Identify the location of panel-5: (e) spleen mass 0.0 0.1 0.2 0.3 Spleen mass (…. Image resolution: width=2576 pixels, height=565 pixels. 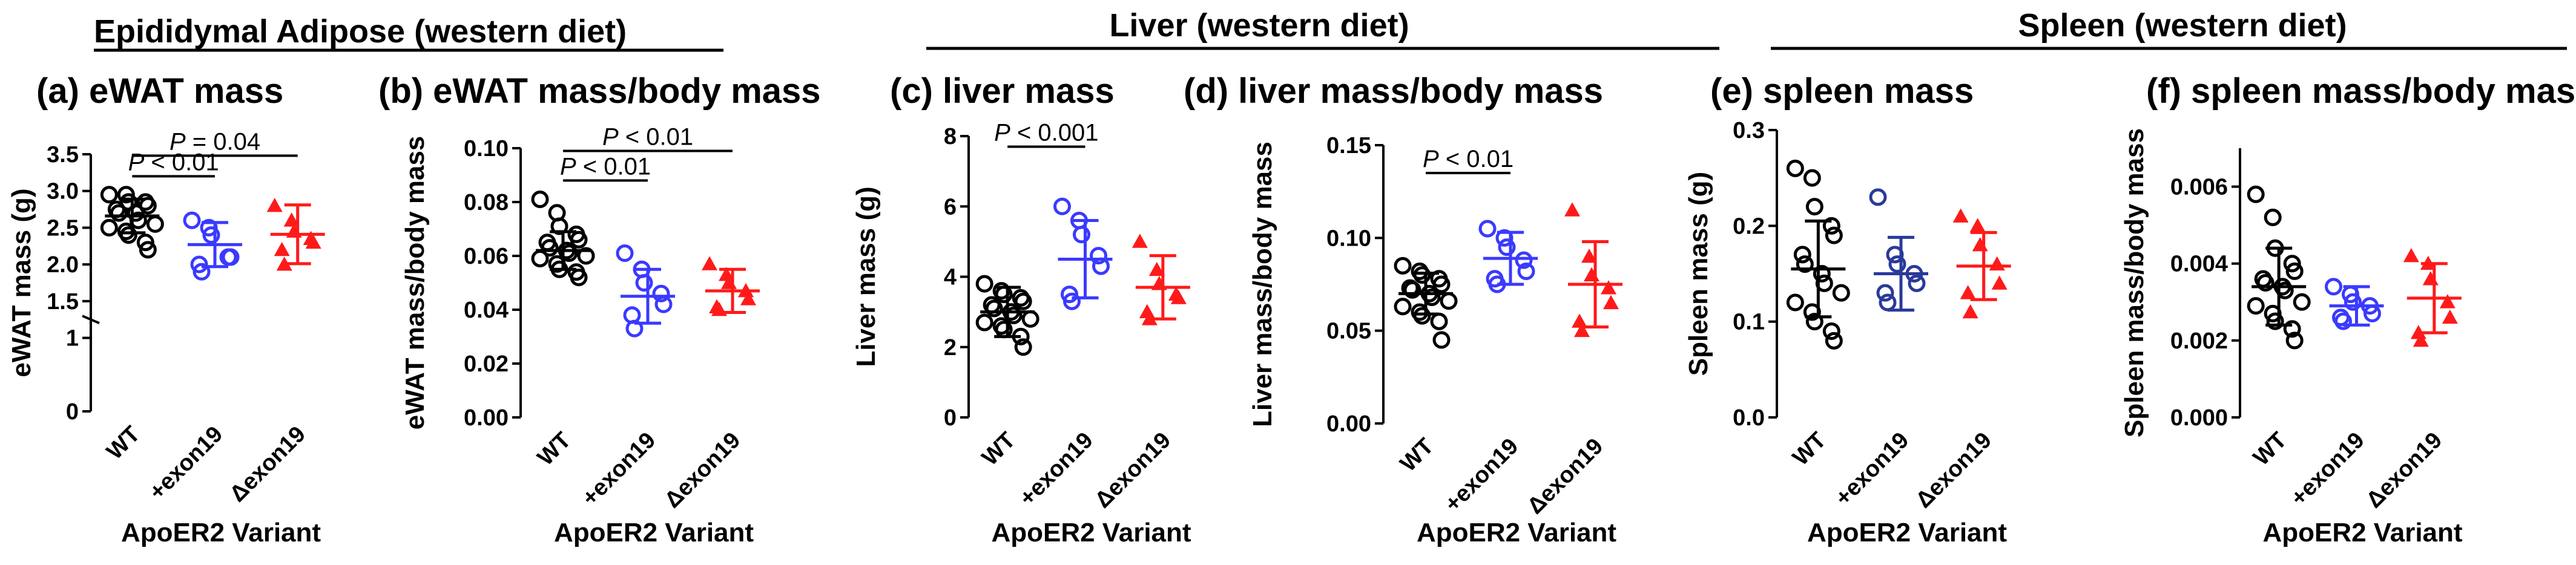
(1847, 309).